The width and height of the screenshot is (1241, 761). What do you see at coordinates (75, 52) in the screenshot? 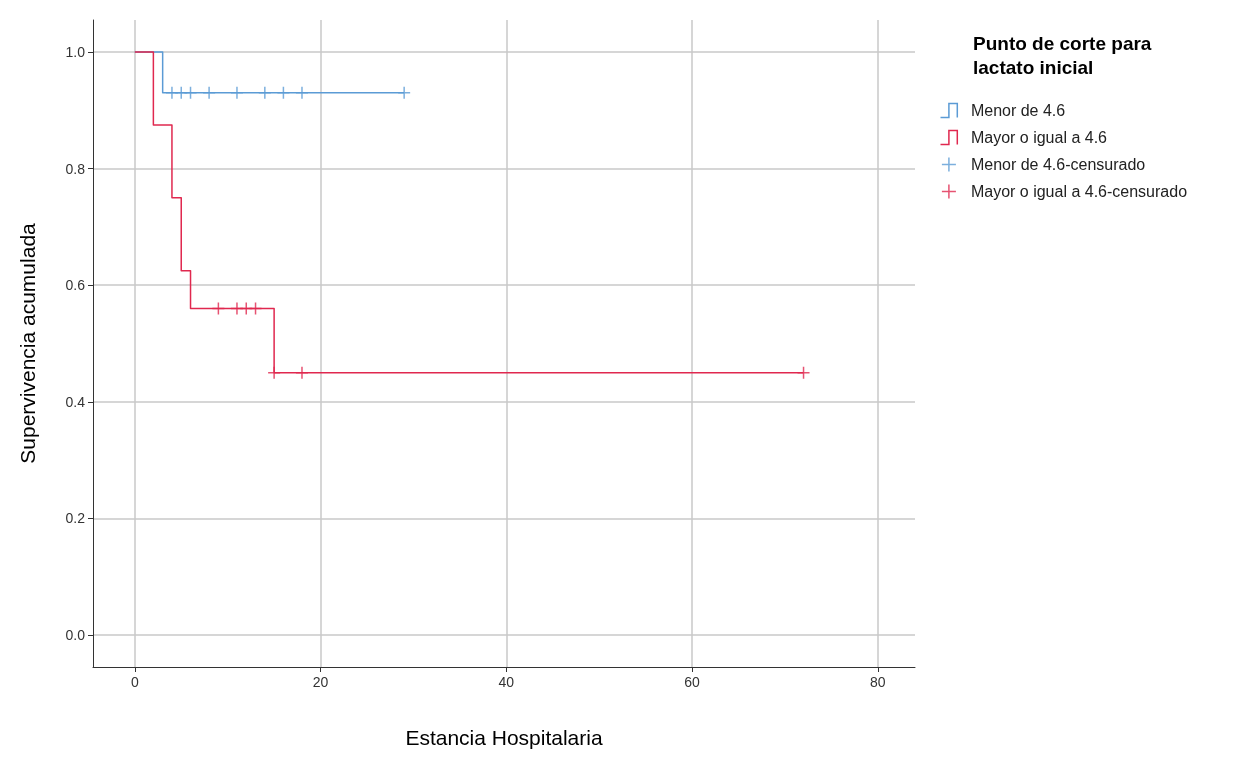
I see `y-tick-label: 1.0` at bounding box center [75, 52].